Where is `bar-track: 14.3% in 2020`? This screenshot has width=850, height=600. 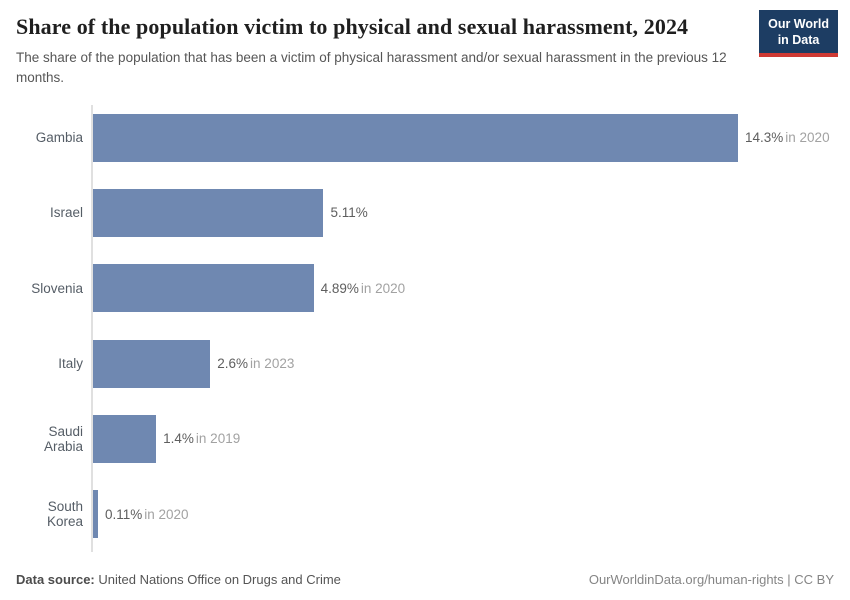
bar-track: 14.3% in 2020 is located at coordinates (465, 137).